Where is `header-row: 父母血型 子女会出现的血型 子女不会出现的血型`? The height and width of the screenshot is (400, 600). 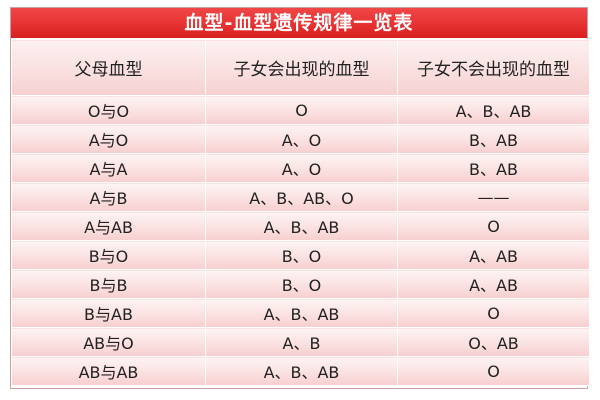 header-row: 父母血型 子女会出现的血型 子女不会出现的血型 is located at coordinates (300, 67).